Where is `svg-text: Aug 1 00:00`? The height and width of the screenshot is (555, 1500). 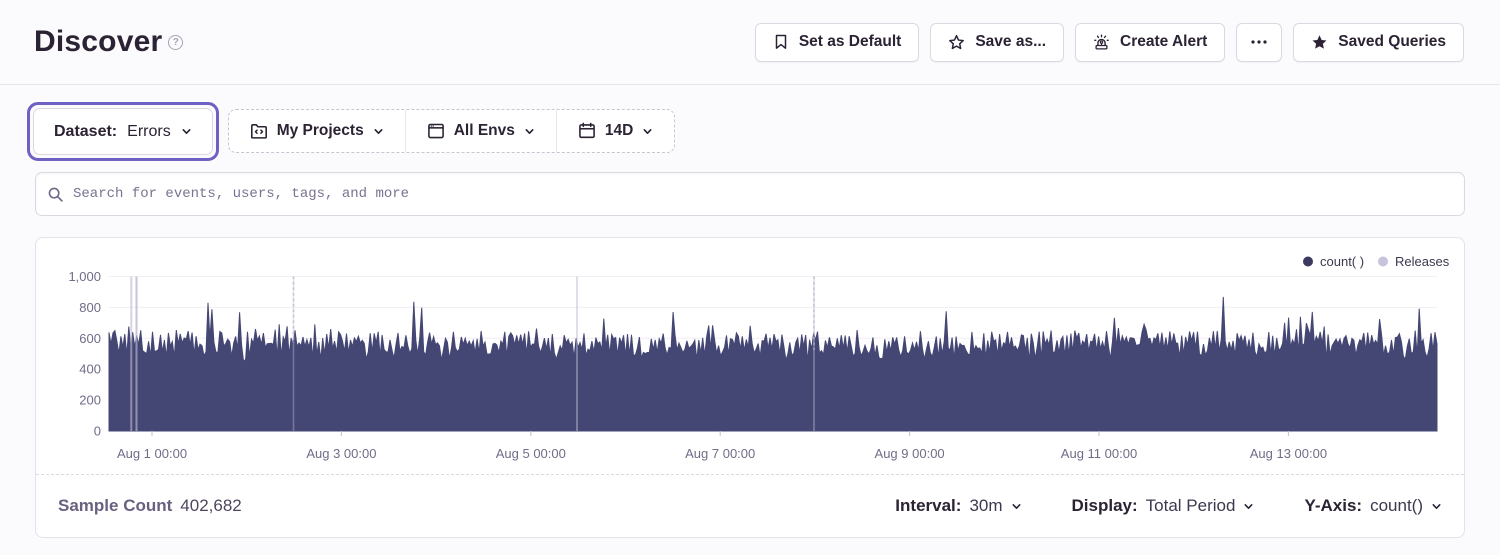 svg-text: Aug 1 00:00 is located at coordinates (152, 453).